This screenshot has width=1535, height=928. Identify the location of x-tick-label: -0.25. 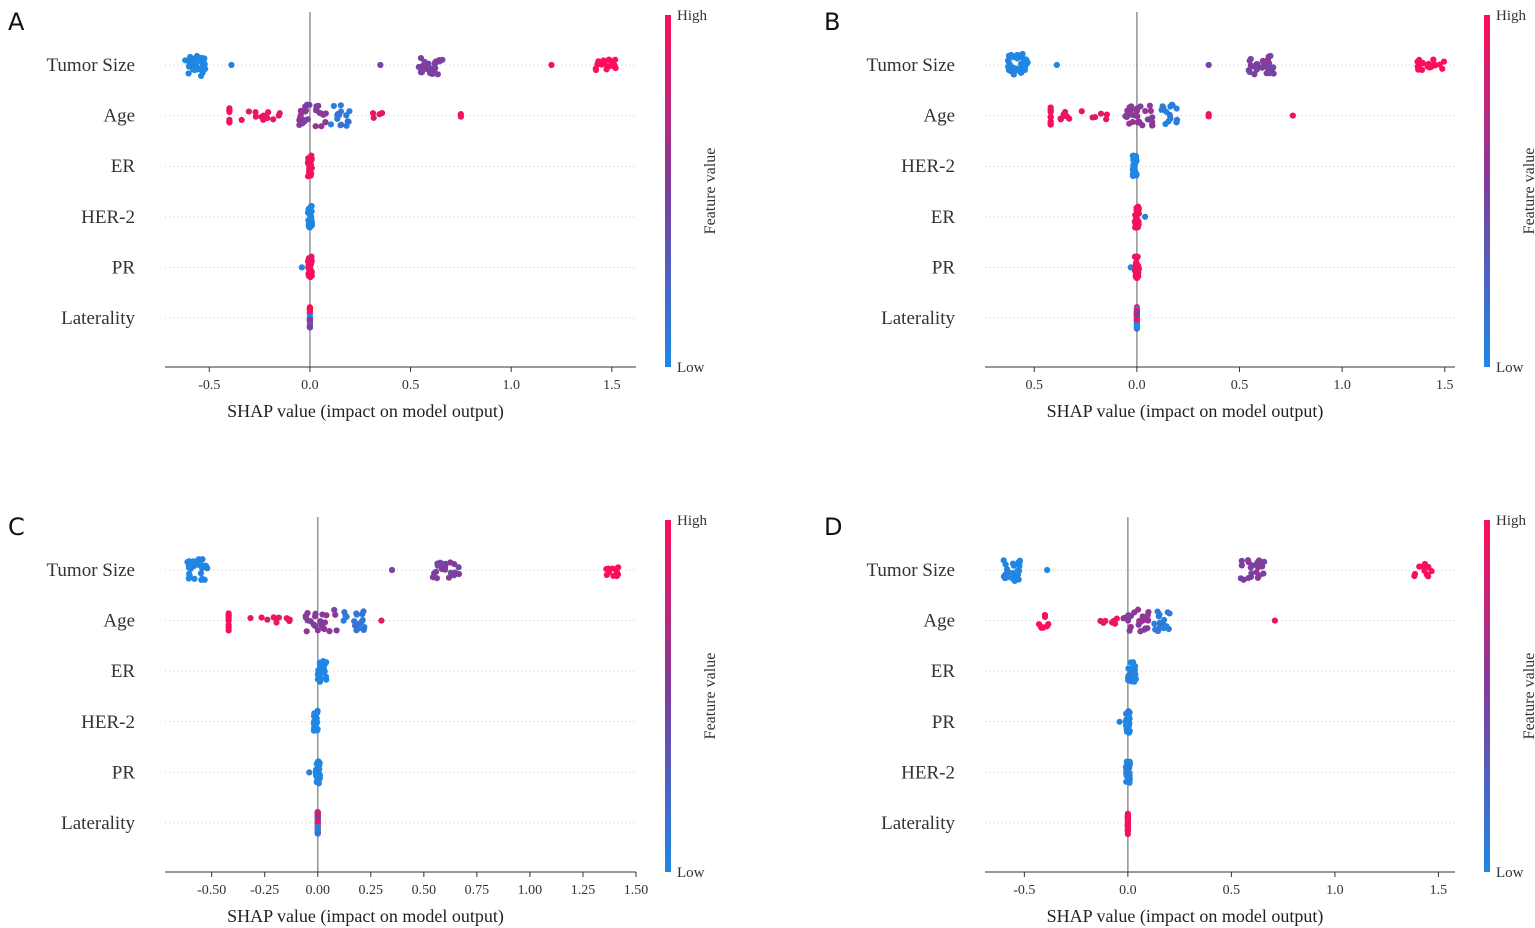
(264, 890).